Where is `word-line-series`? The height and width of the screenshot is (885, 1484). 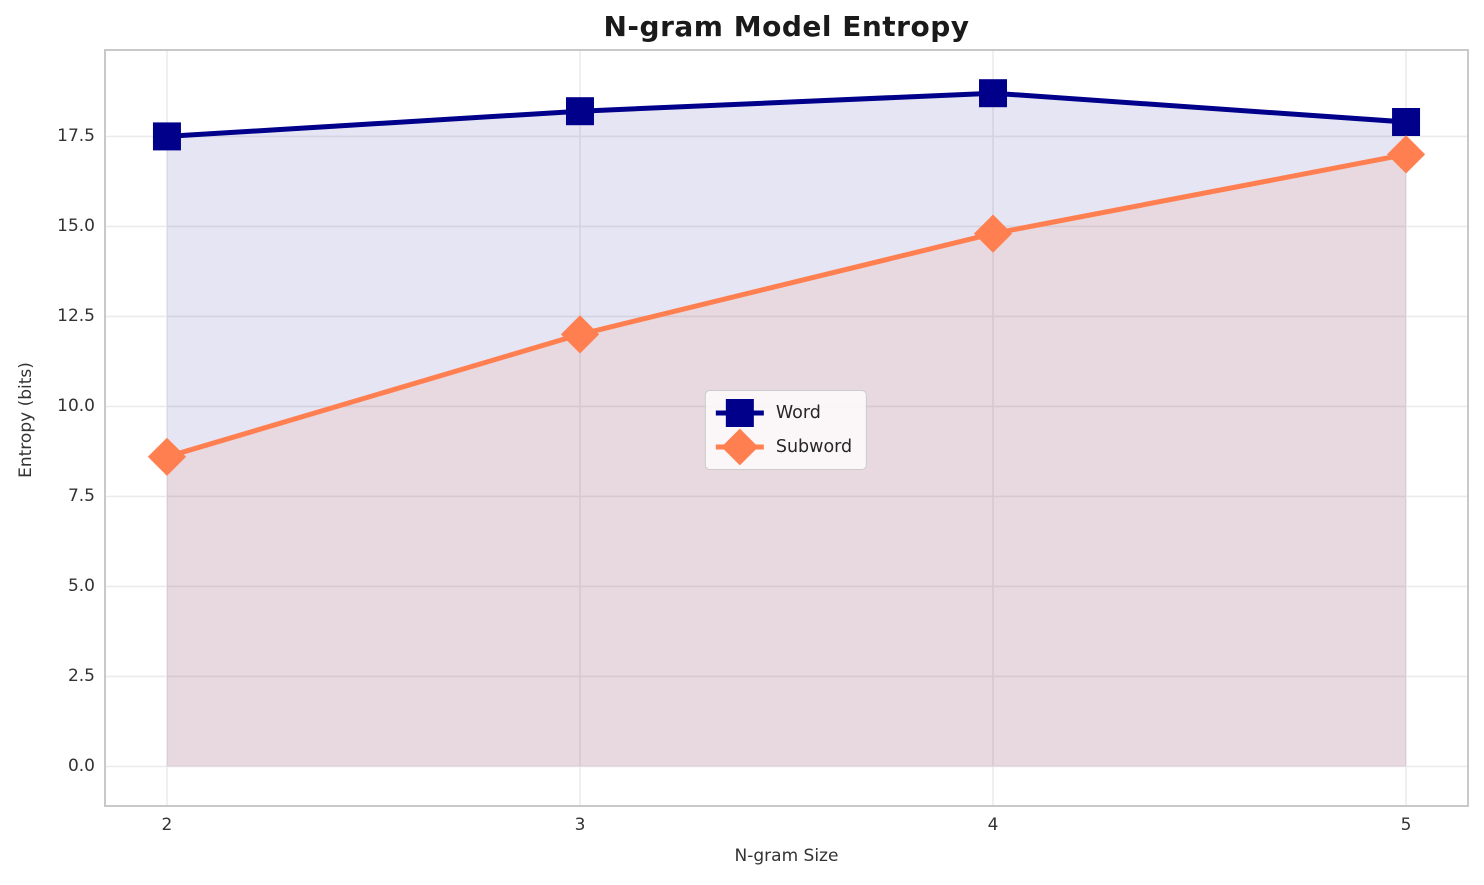
word-line-series is located at coordinates (786, 114).